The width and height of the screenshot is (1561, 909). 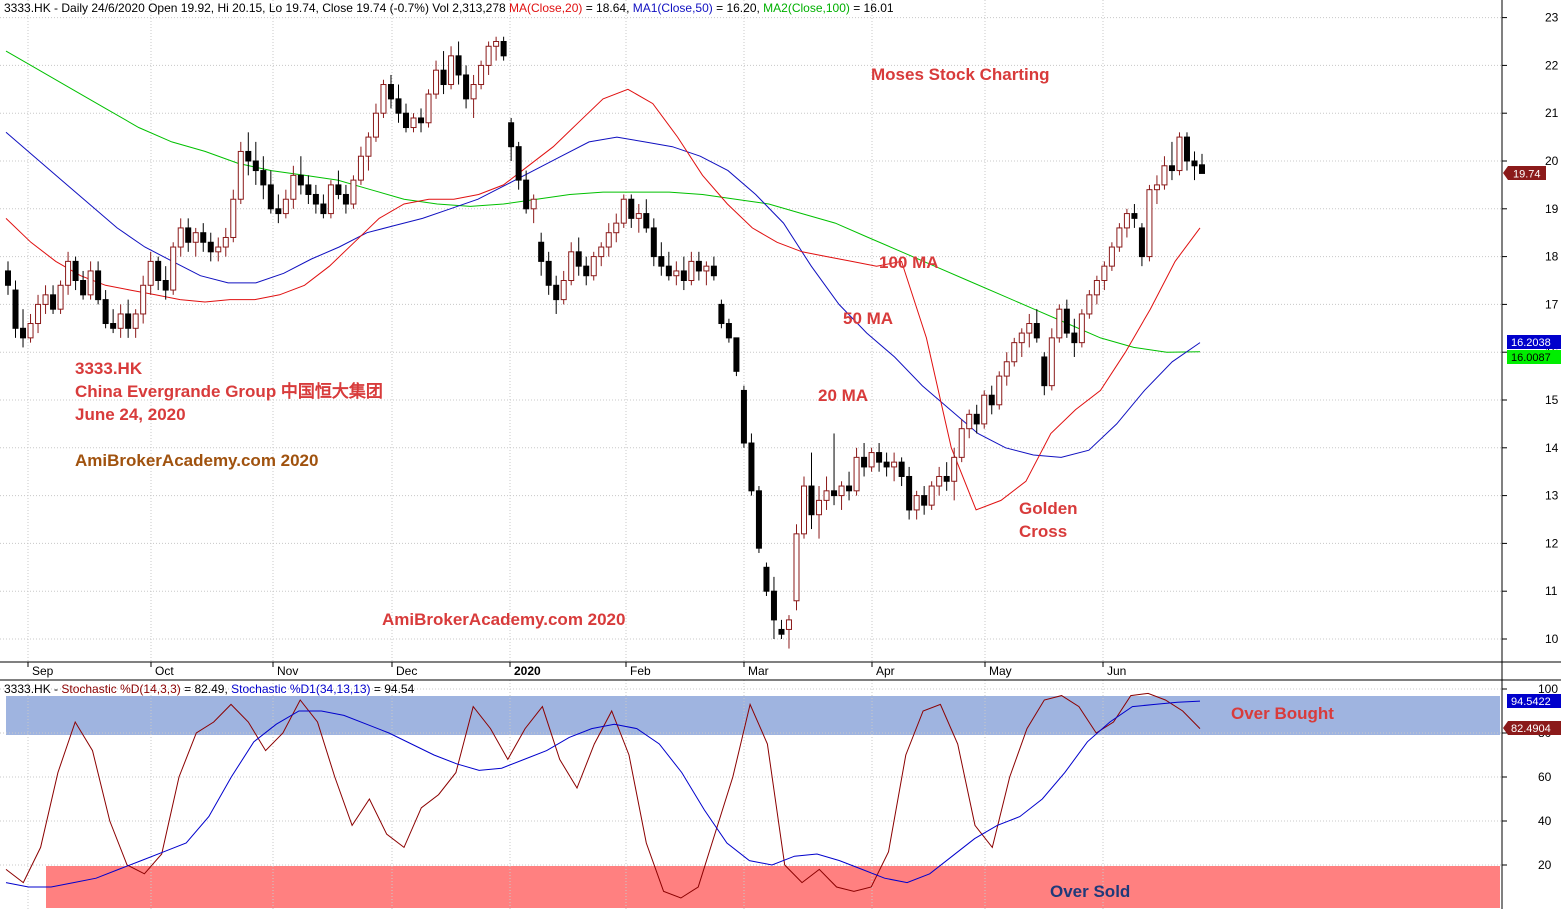 What do you see at coordinates (1545, 865) in the screenshot?
I see `oscillator-tick-label: 20` at bounding box center [1545, 865].